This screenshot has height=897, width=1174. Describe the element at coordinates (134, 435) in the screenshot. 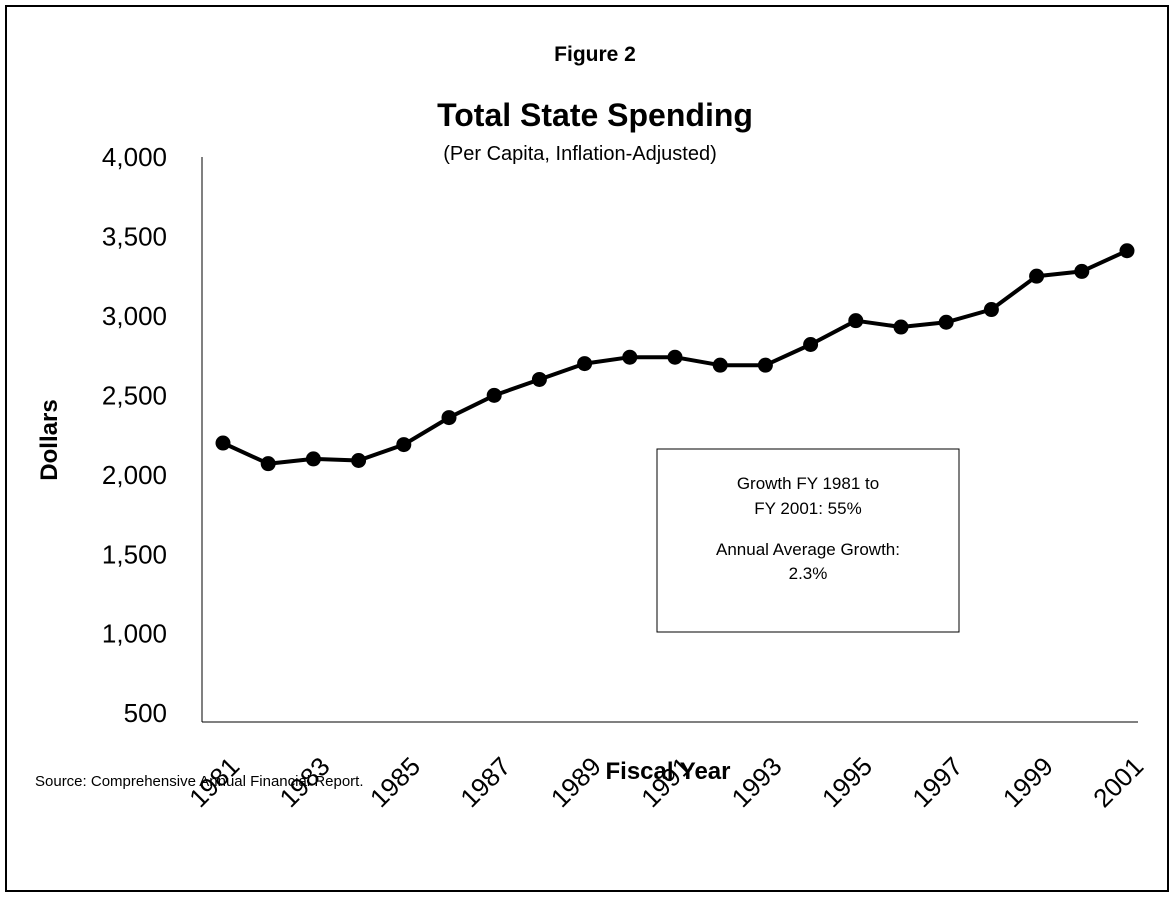

I see `y-tick-labels: 500 1,000 1,500 2,000 2,500 3,000 3,500 4,000` at that location.